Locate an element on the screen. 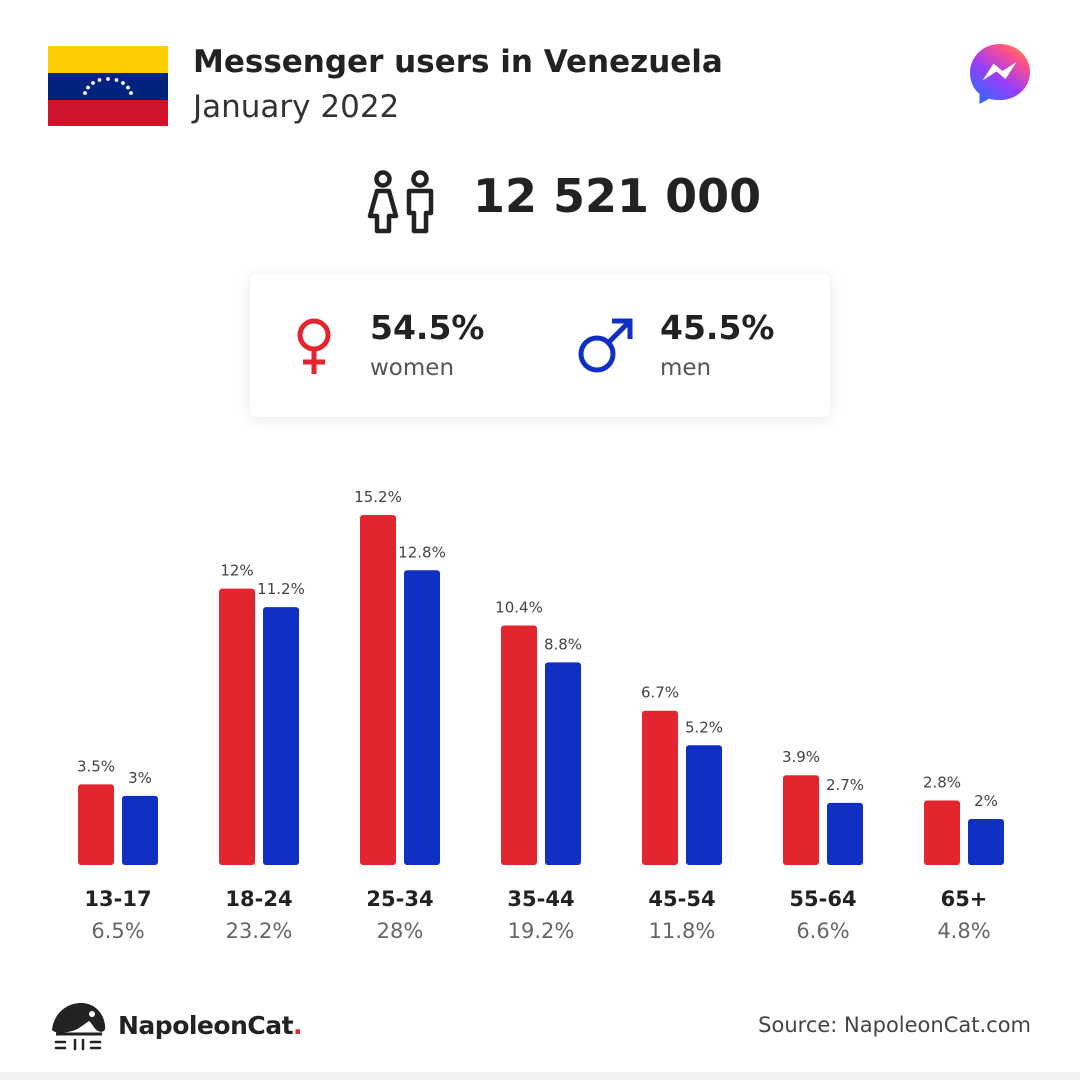 The image size is (1080, 1080). women-percent: 54.5% is located at coordinates (427, 327).